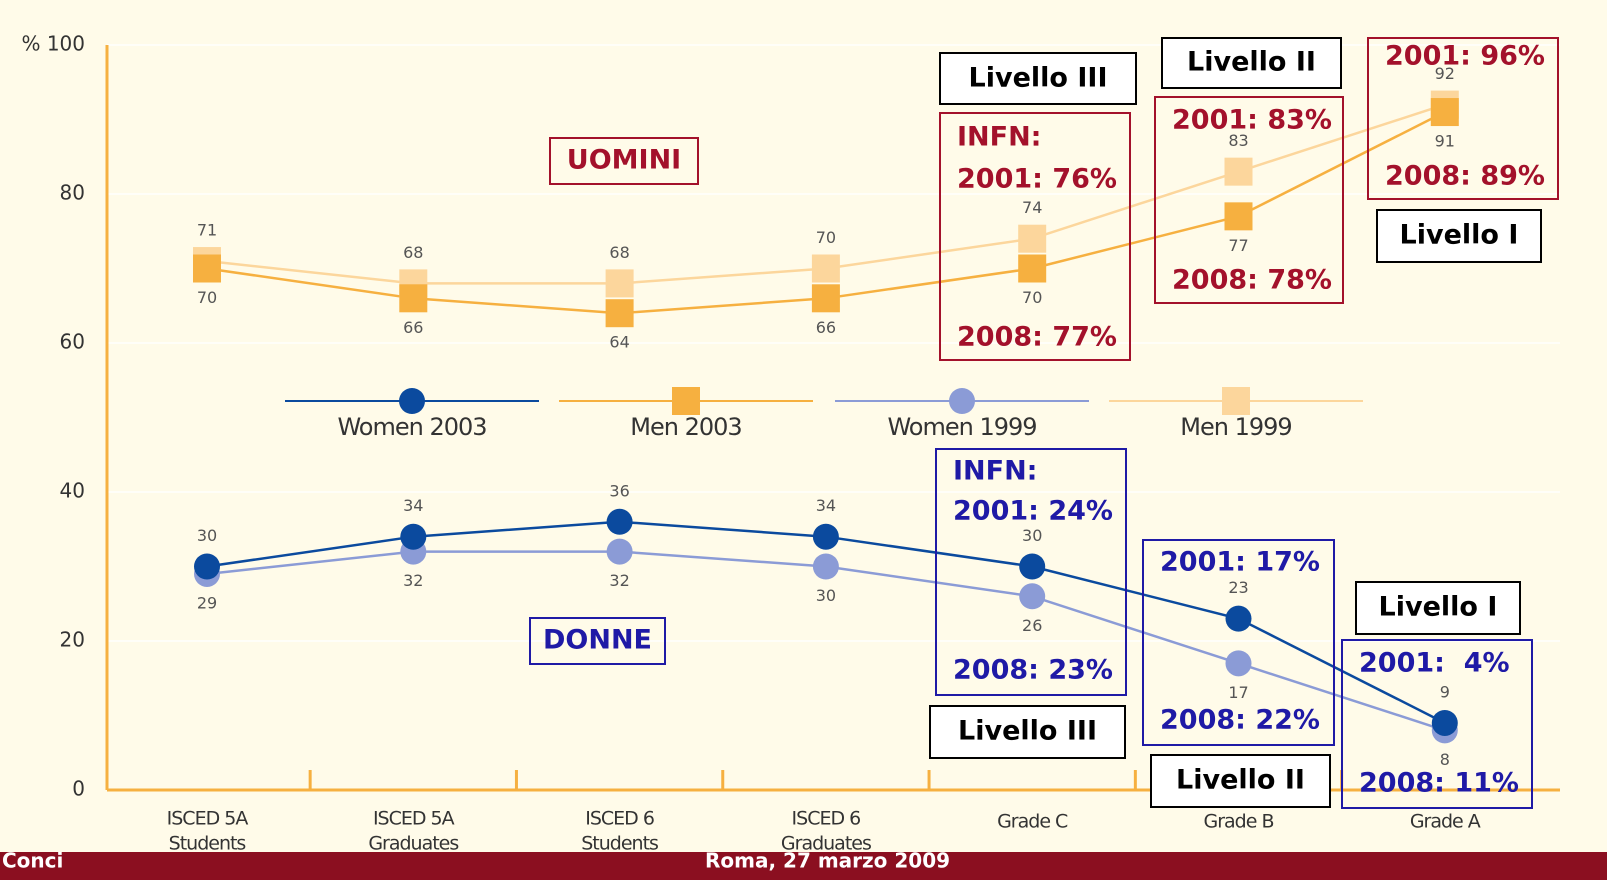  I want to click on annotation-text: 2008: 23%, so click(1033, 670).